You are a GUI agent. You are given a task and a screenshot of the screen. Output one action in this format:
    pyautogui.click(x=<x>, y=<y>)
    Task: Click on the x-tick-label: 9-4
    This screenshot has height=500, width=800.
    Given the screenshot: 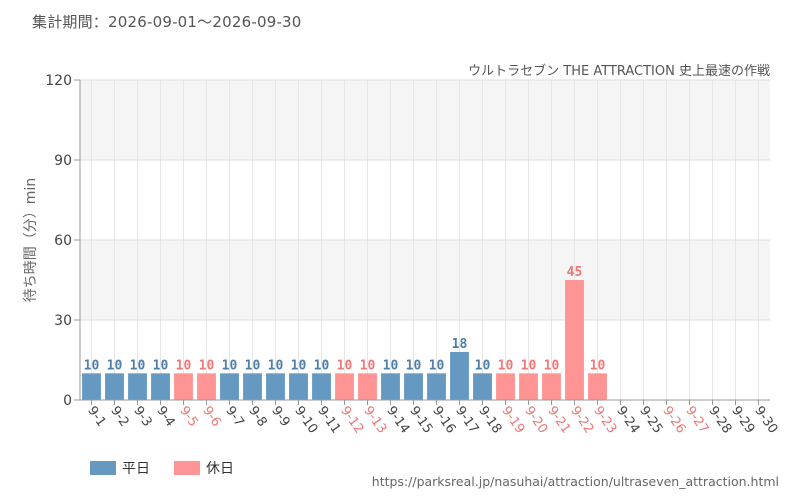 What is the action you would take?
    pyautogui.click(x=165, y=417)
    